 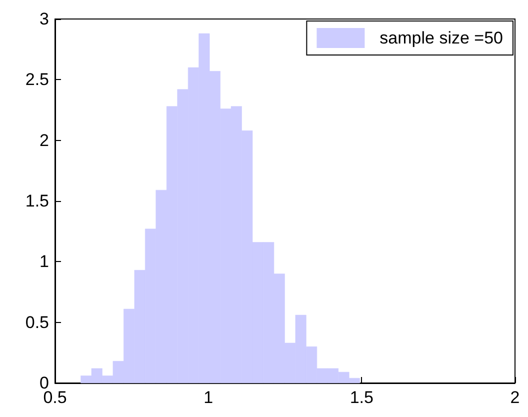 I want to click on y-tick-label: 0.5, so click(x=37, y=322).